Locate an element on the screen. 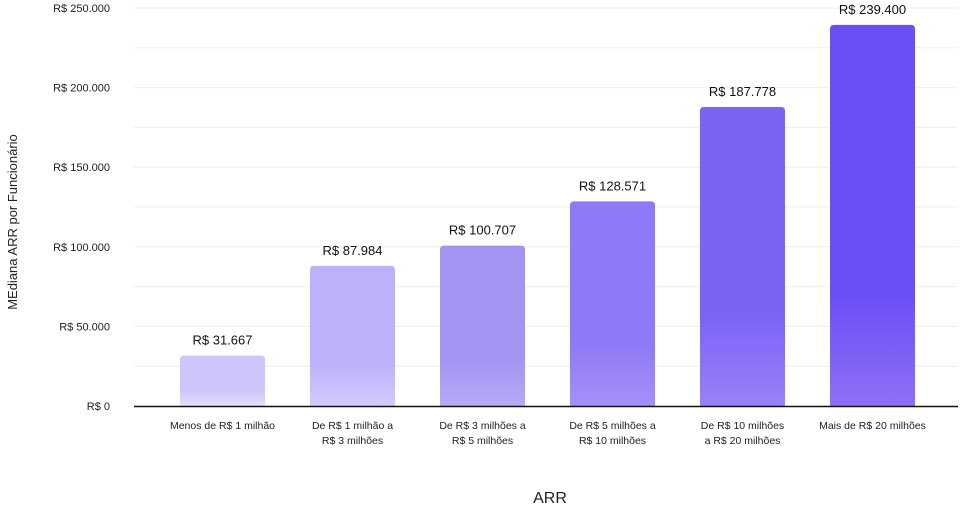  bar-value-label: R$ 87.984 is located at coordinates (353, 250).